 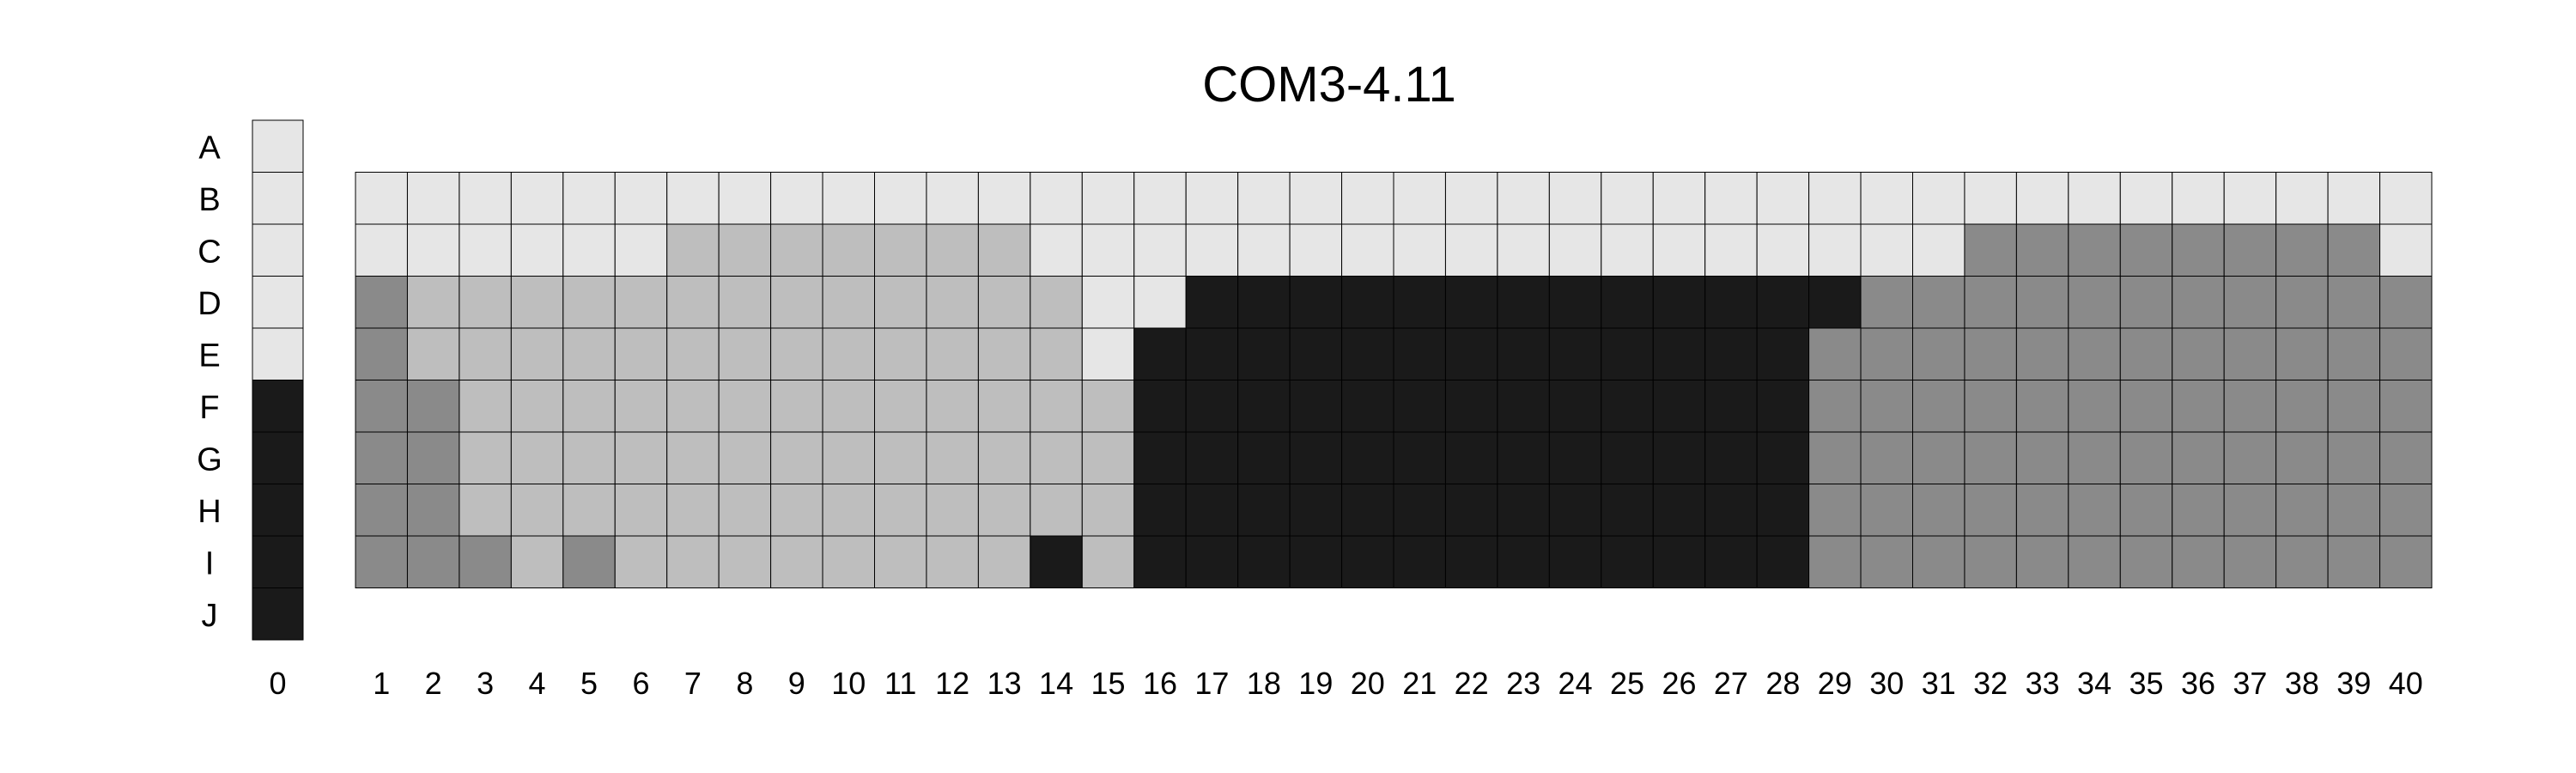 What do you see at coordinates (1316, 683) in the screenshot?
I see `column-label-19: 19` at bounding box center [1316, 683].